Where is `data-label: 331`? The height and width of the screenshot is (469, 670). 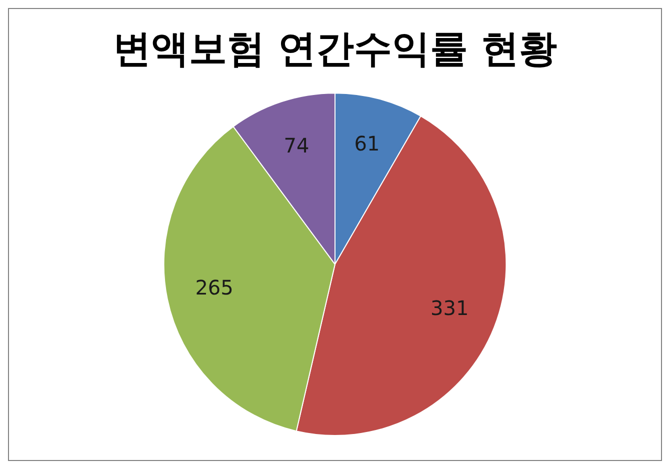 data-label: 331 is located at coordinates (449, 308).